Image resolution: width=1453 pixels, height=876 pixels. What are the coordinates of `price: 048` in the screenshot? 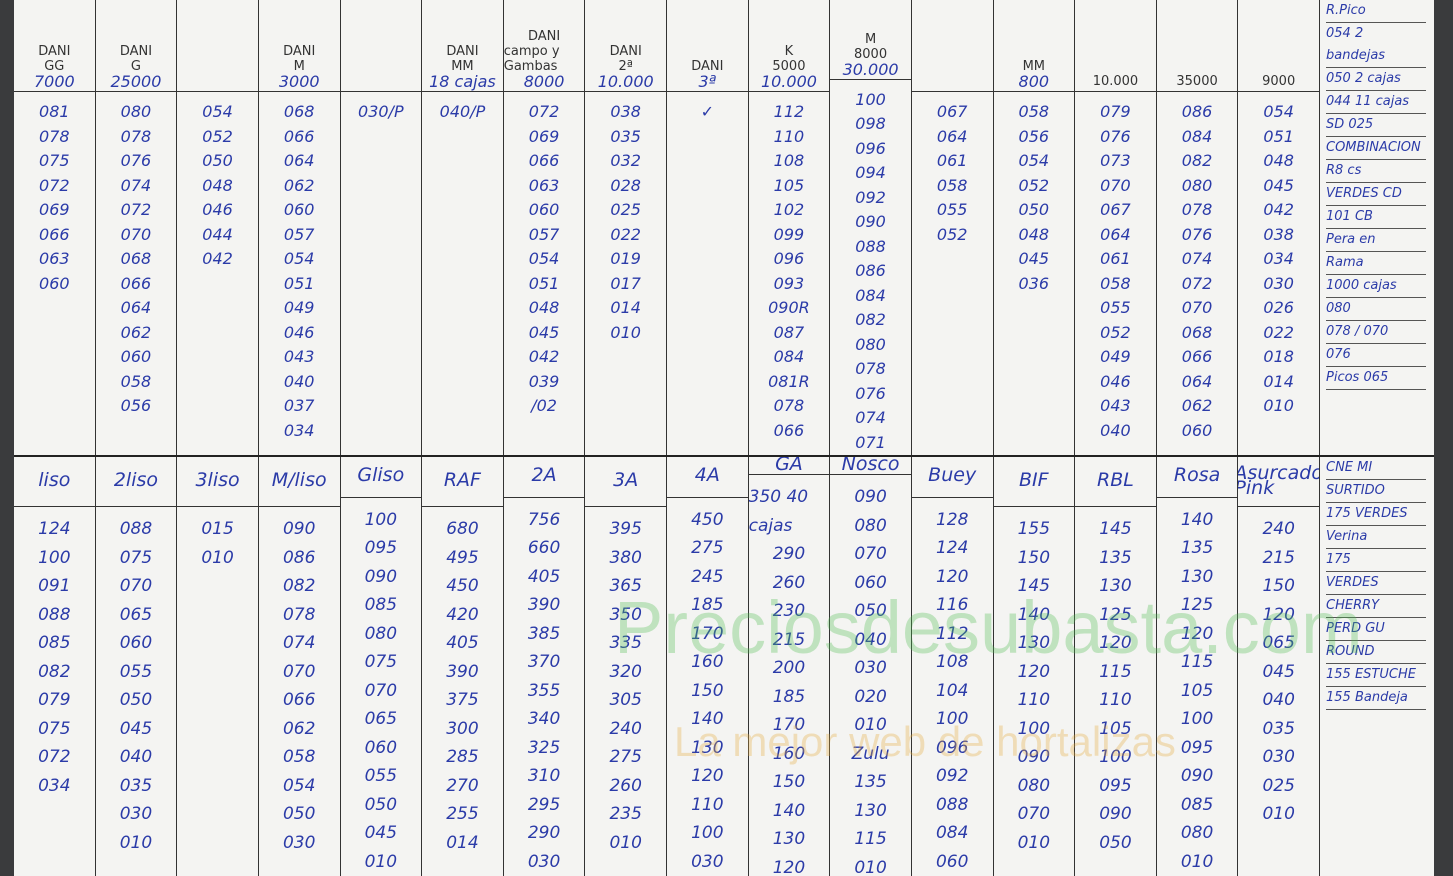 It's located at (544, 307).